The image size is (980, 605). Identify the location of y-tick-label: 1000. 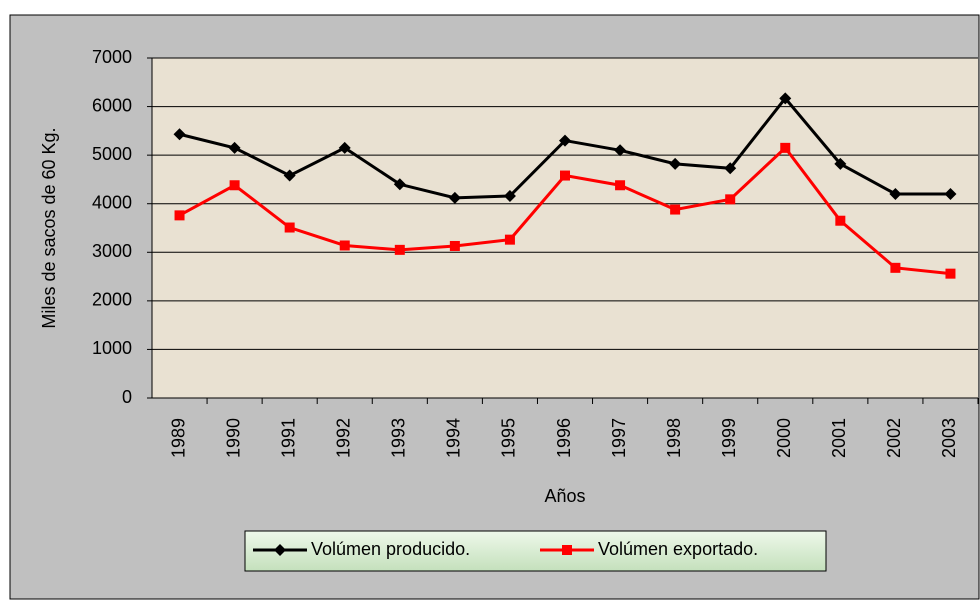
(112, 348).